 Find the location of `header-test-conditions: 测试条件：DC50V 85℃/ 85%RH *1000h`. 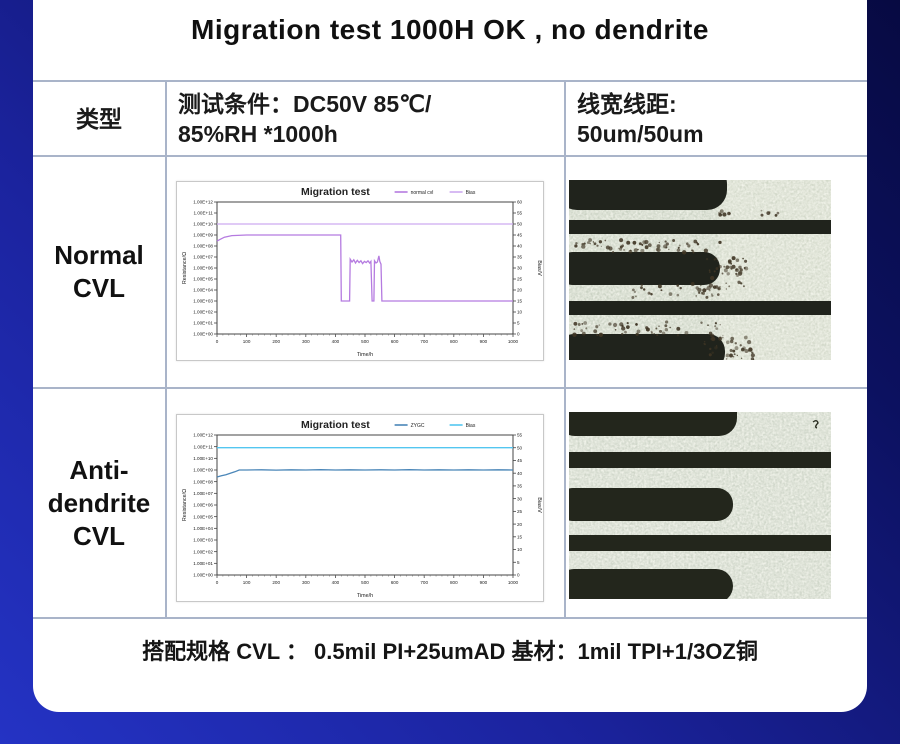

header-test-conditions: 测试条件：DC50V 85℃/ 85%RH *1000h is located at coordinates (366, 119).